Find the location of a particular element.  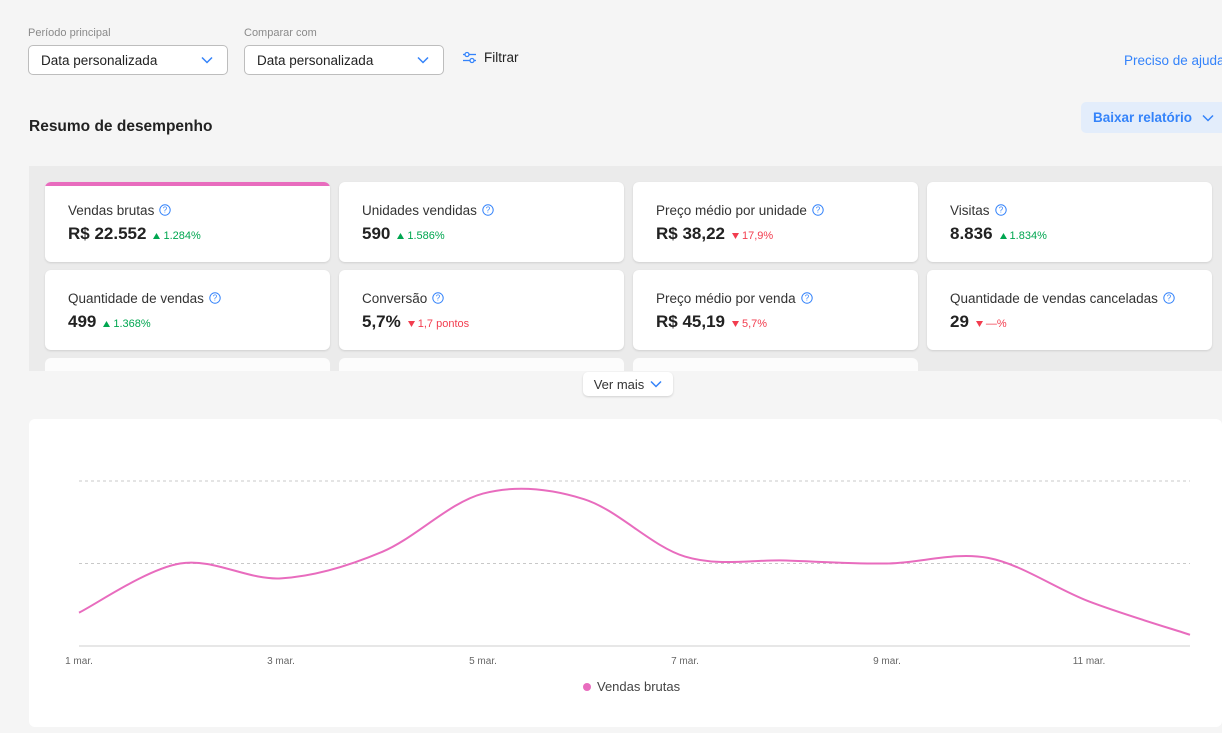

metric-label-text: Preço médio por venda is located at coordinates (726, 298).